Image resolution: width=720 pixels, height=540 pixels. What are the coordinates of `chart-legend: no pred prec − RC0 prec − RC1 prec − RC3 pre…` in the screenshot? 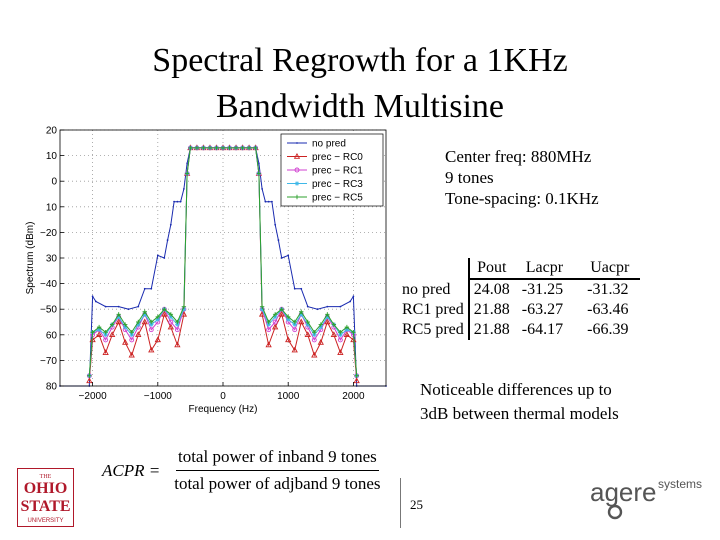 It's located at (332, 170).